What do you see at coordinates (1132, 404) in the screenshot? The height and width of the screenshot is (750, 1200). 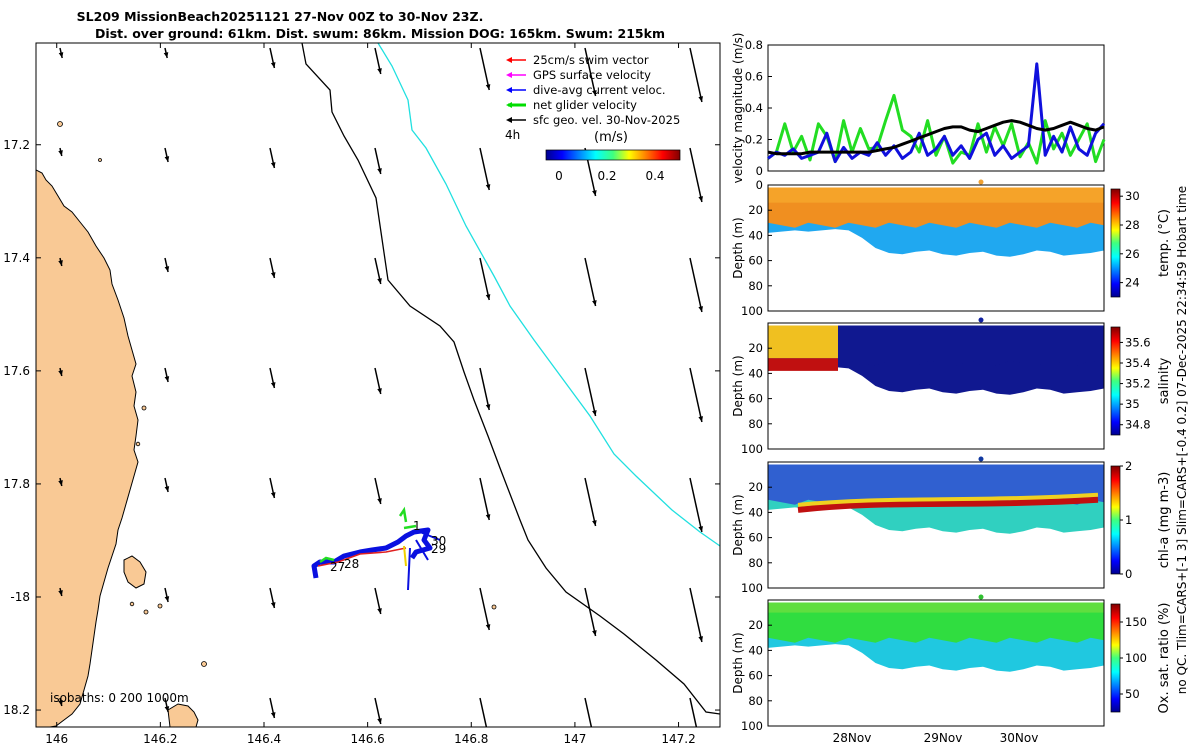 I see `colorbar-tick-label: 35` at bounding box center [1132, 404].